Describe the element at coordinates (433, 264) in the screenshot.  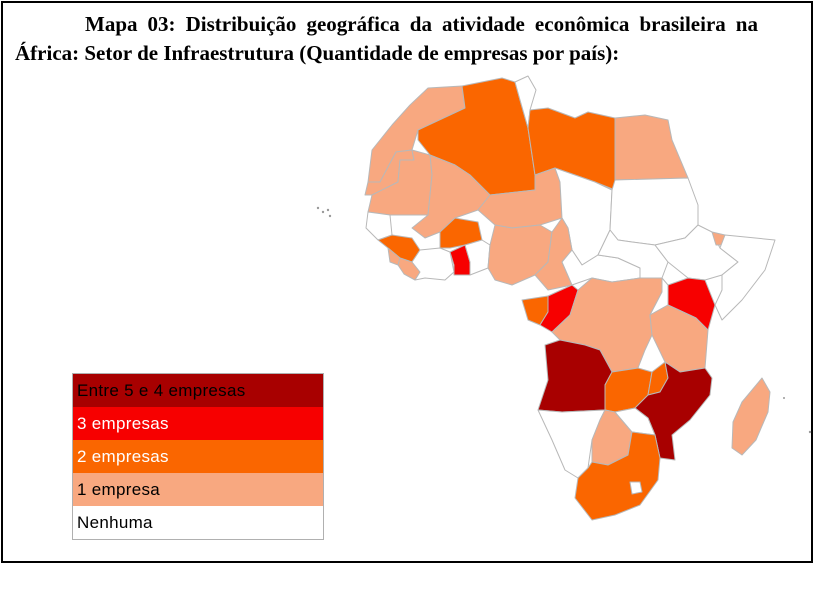
I see `region-cote-divoire` at that location.